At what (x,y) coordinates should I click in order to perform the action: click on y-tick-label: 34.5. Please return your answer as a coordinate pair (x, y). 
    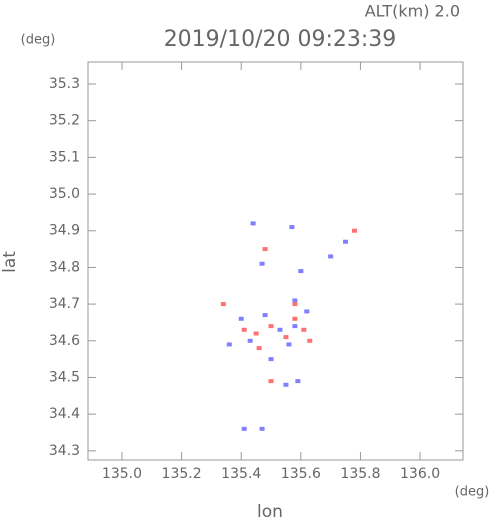
    Looking at the image, I should click on (64, 377).